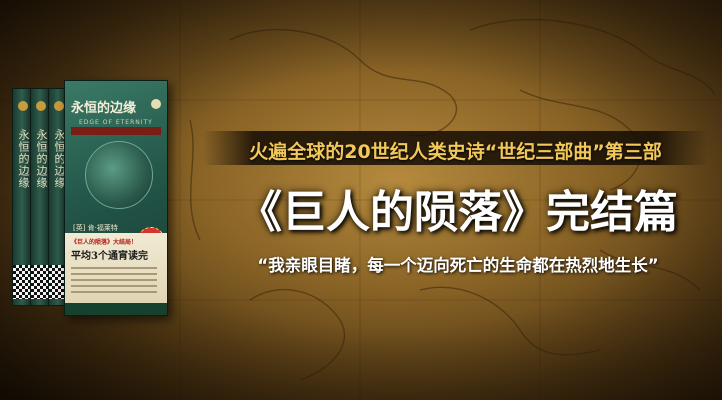  I want to click on author-cn: [英] 肯·福莱特, so click(95, 228).